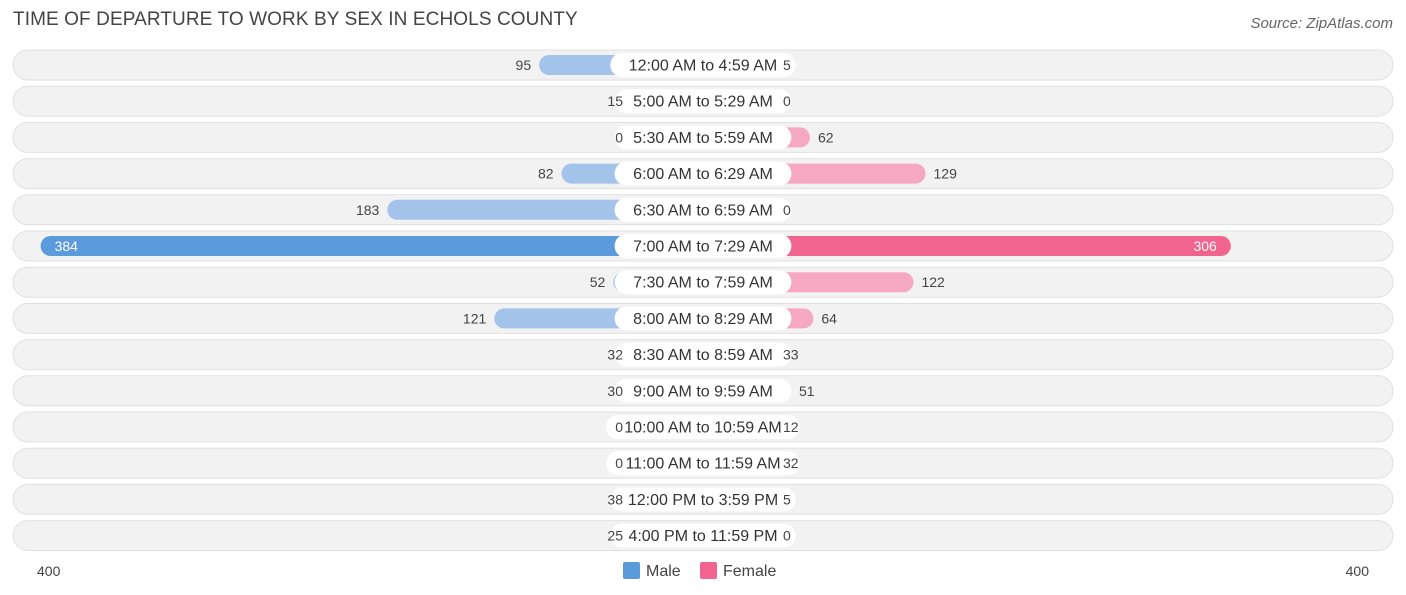 Image resolution: width=1406 pixels, height=595 pixels. Describe the element at coordinates (663, 571) in the screenshot. I see `legend-male-label: Male` at that location.